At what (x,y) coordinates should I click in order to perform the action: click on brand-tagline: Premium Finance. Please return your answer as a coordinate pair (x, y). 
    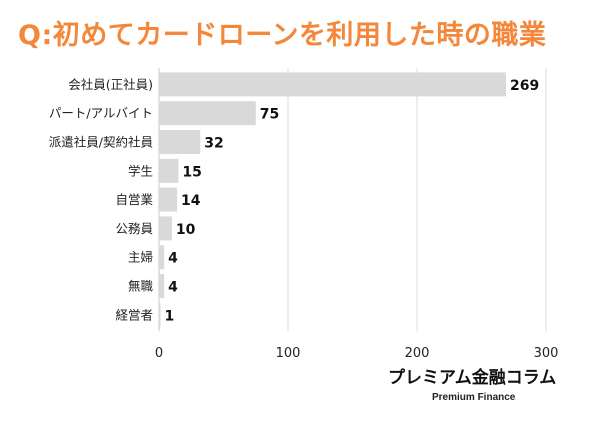
    Looking at the image, I should click on (474, 397).